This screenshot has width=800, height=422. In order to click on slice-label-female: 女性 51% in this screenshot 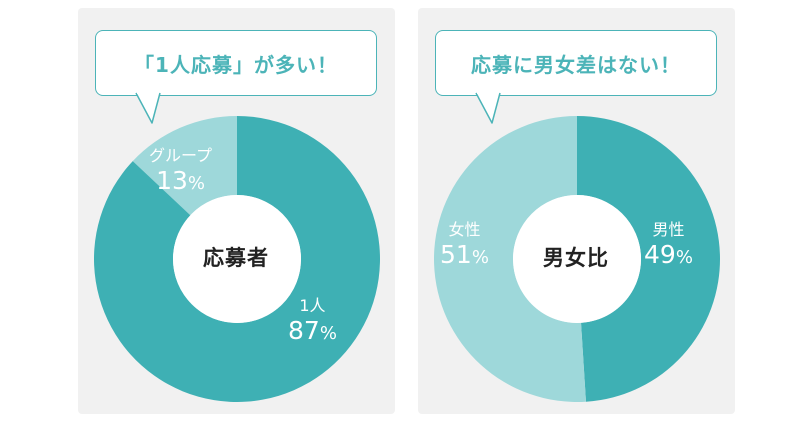, I will do `click(464, 244)`.